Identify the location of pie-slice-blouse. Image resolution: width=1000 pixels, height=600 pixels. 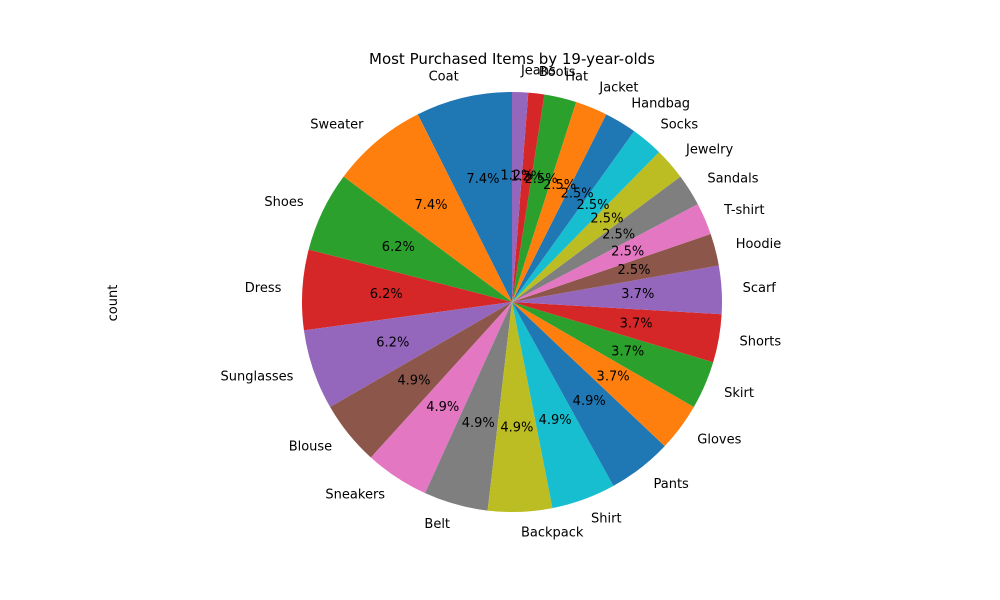
(421, 380).